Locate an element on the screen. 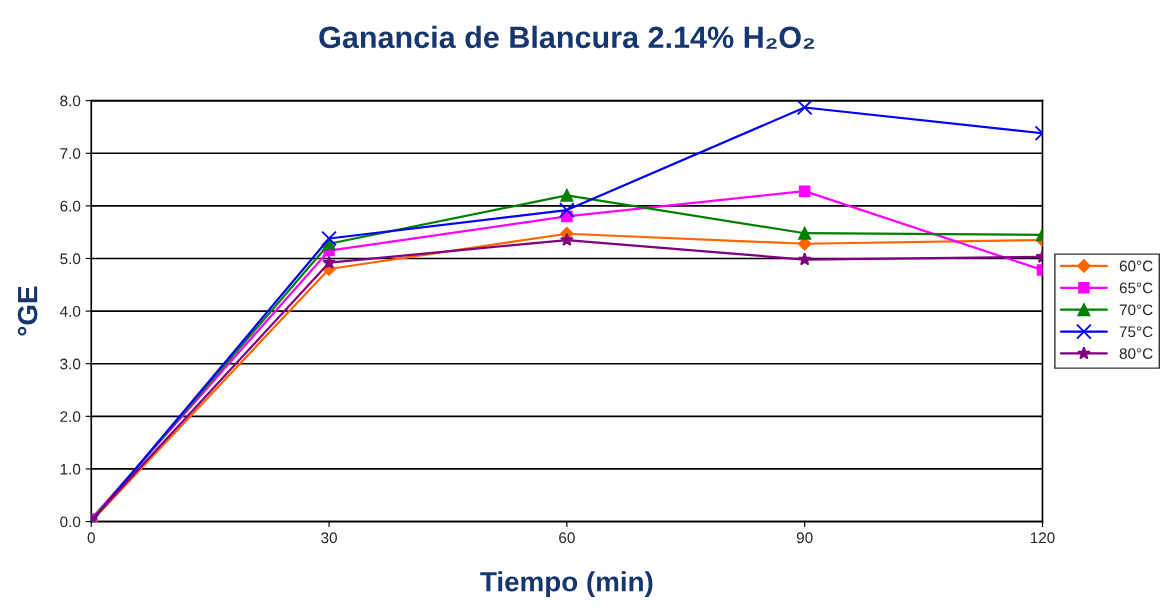 The height and width of the screenshot is (610, 1170). y-tick-label: 7.0 is located at coordinates (70, 153).